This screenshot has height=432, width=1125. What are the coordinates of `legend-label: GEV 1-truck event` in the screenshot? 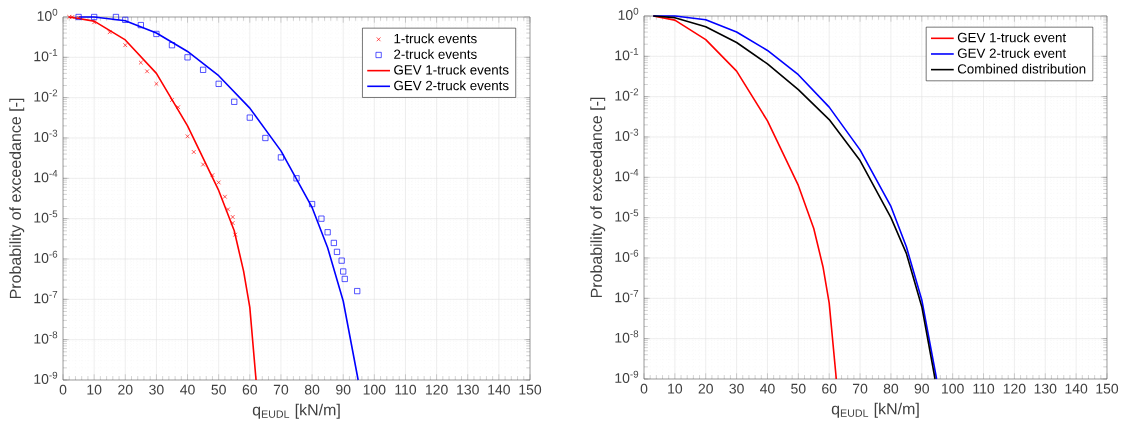 It's located at (1012, 37).